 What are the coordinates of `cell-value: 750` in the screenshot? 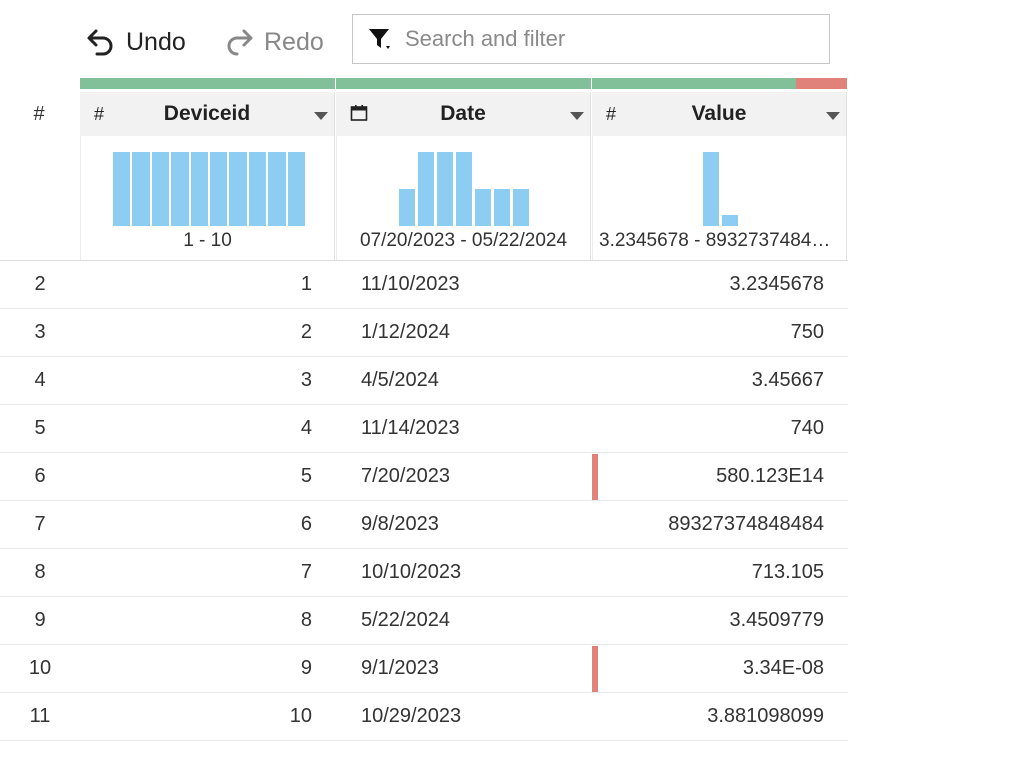 It's located at (807, 332).